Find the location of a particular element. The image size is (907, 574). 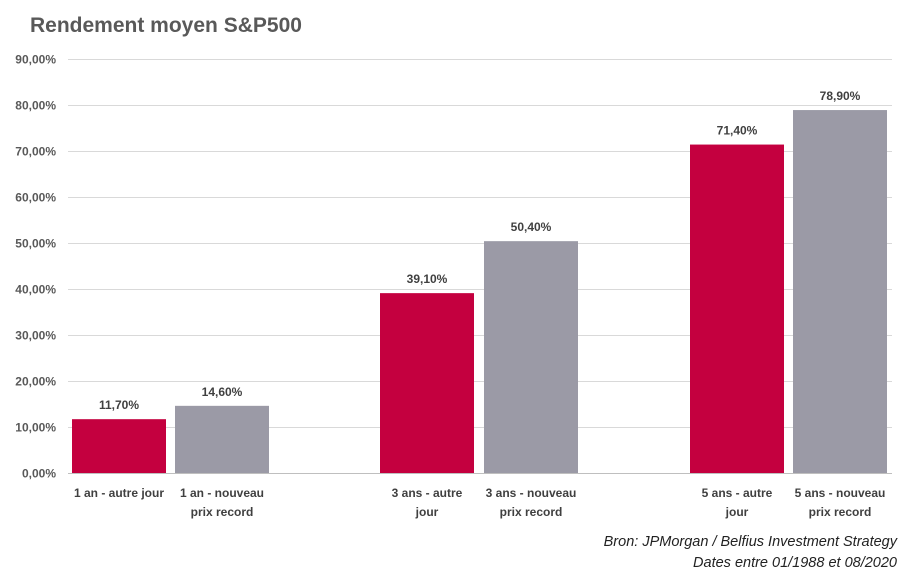

y-tick-label: 80,00% is located at coordinates (35, 106).